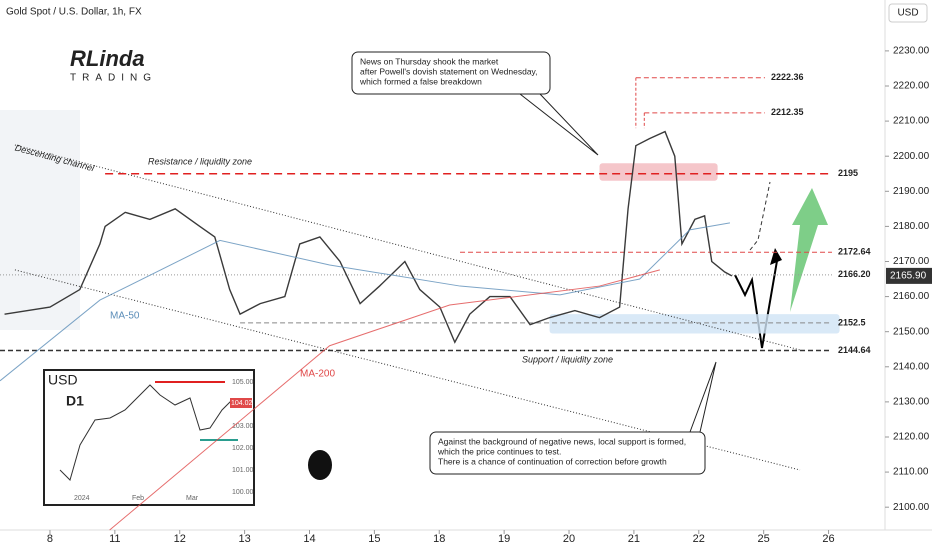 Image resolution: width=932 pixels, height=555 pixels. Describe the element at coordinates (504, 539) in the screenshot. I see `x-tick-label: 19` at that location.